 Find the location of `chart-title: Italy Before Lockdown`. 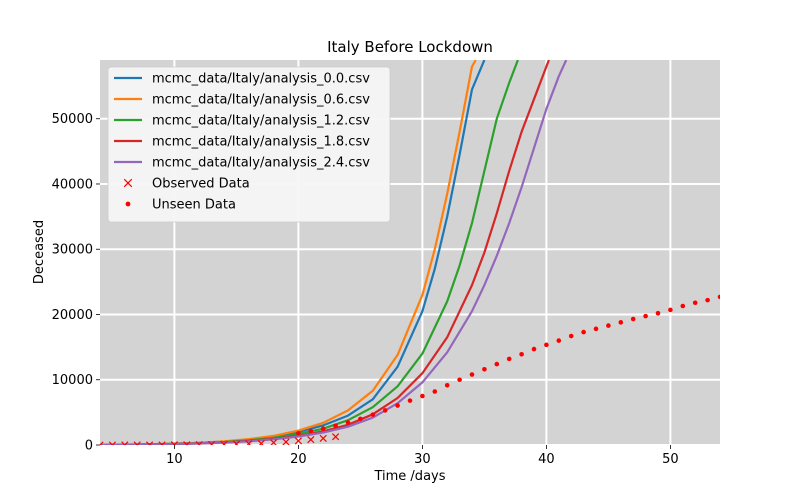

chart-title: Italy Before Lockdown is located at coordinates (410, 47).